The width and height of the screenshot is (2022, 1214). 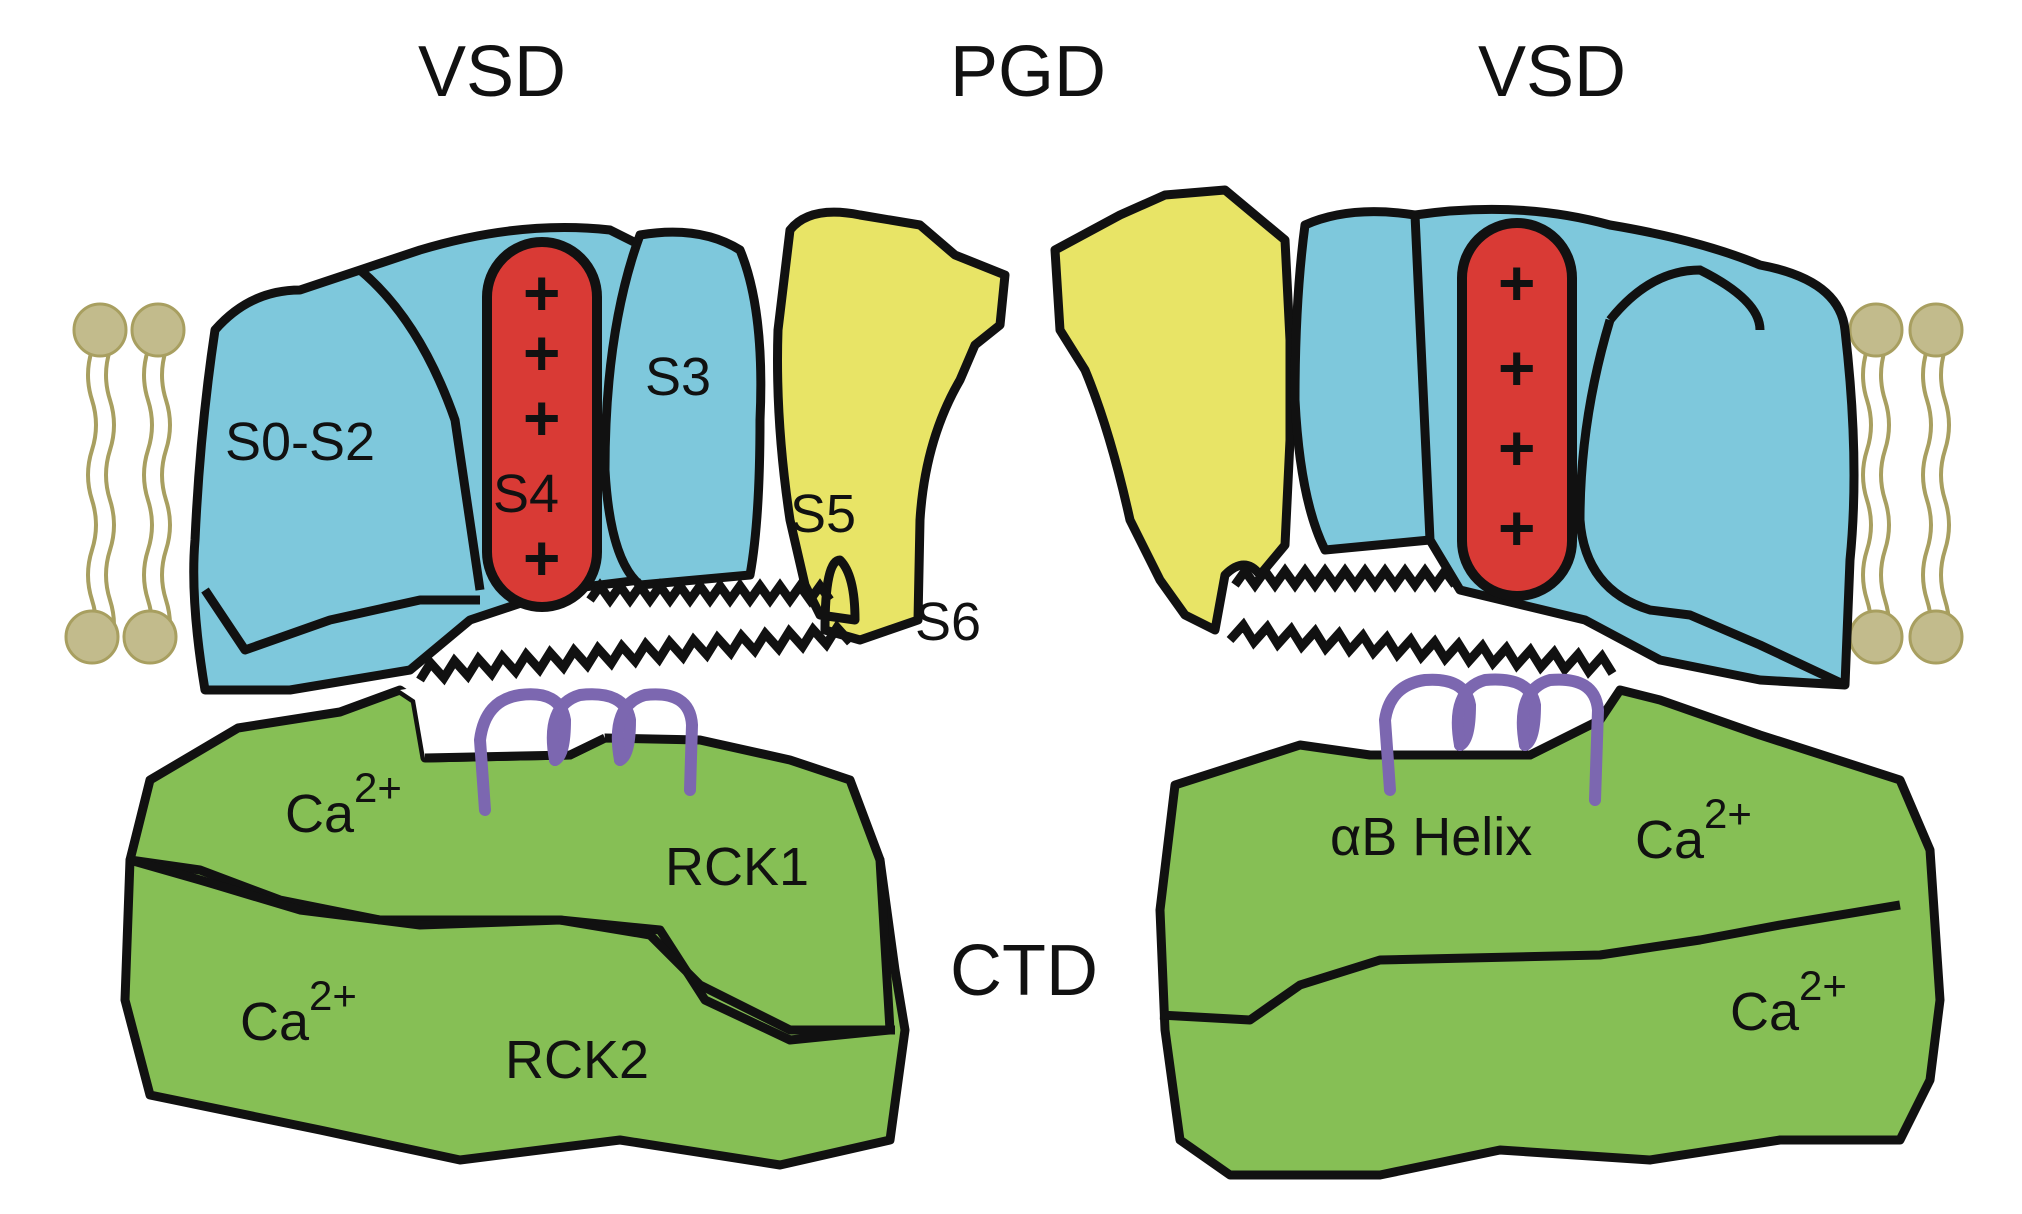 What do you see at coordinates (710, 593) in the screenshot?
I see `s4-s5-linker-left` at bounding box center [710, 593].